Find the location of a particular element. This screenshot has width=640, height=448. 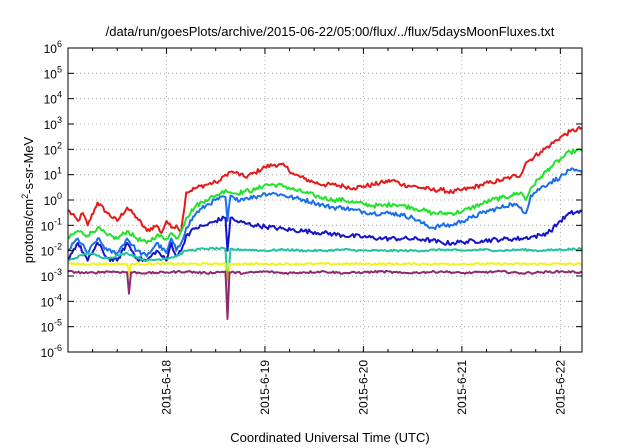

y-axis-title-sup: 2 is located at coordinates (25, 196).